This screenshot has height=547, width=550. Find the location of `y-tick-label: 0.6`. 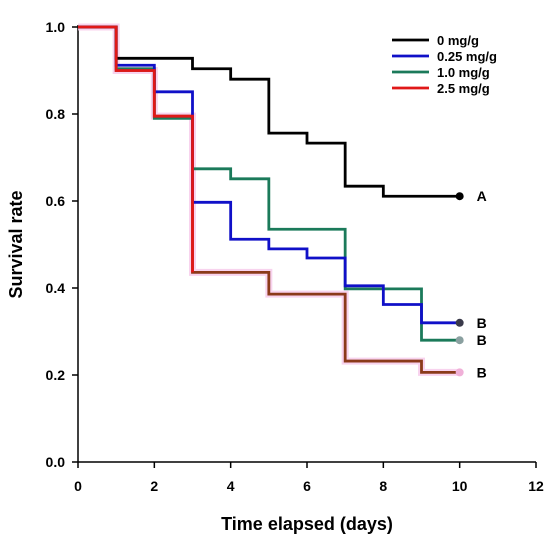

y-tick-label: 0.6 is located at coordinates (56, 201).